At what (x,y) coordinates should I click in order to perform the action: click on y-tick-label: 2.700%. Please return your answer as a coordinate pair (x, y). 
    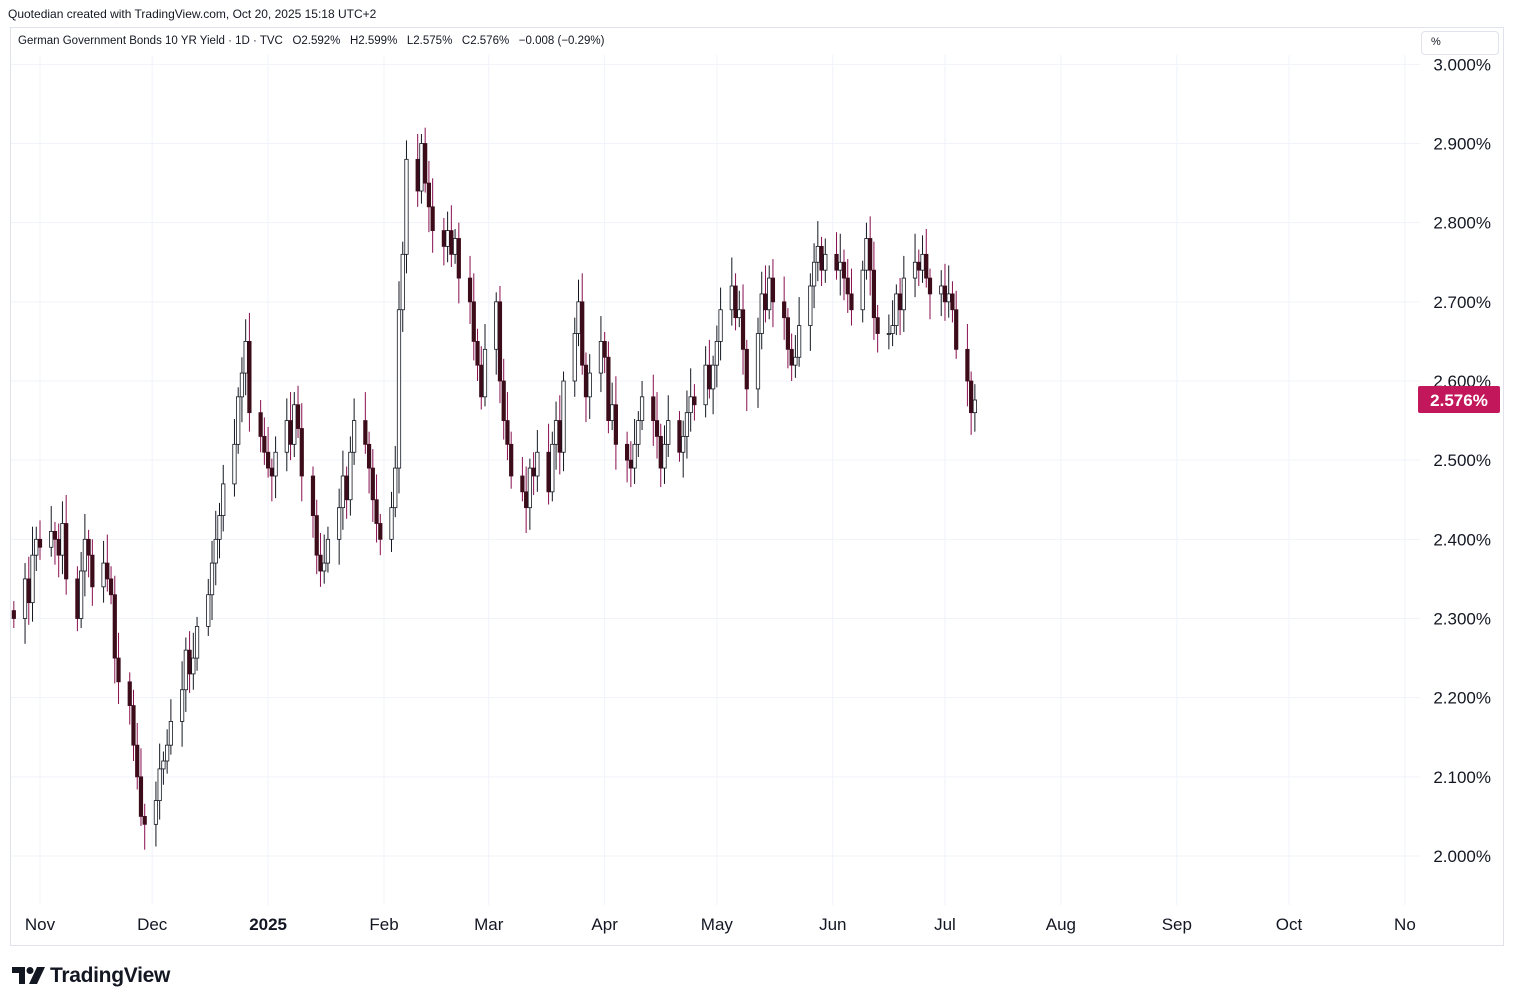
    Looking at the image, I should click on (1462, 302).